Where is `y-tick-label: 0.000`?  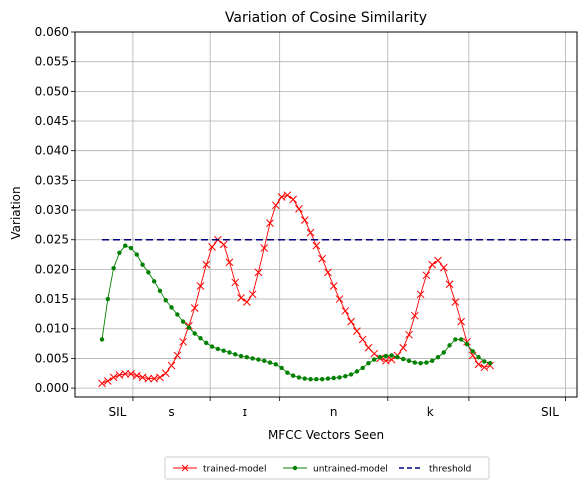 y-tick-label: 0.000 is located at coordinates (52, 388).